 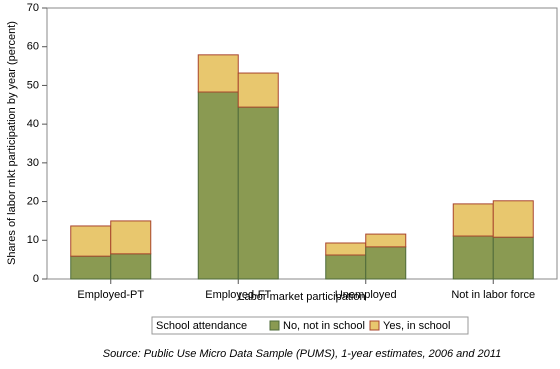 I want to click on y-tick-label: 70, so click(x=33, y=8).